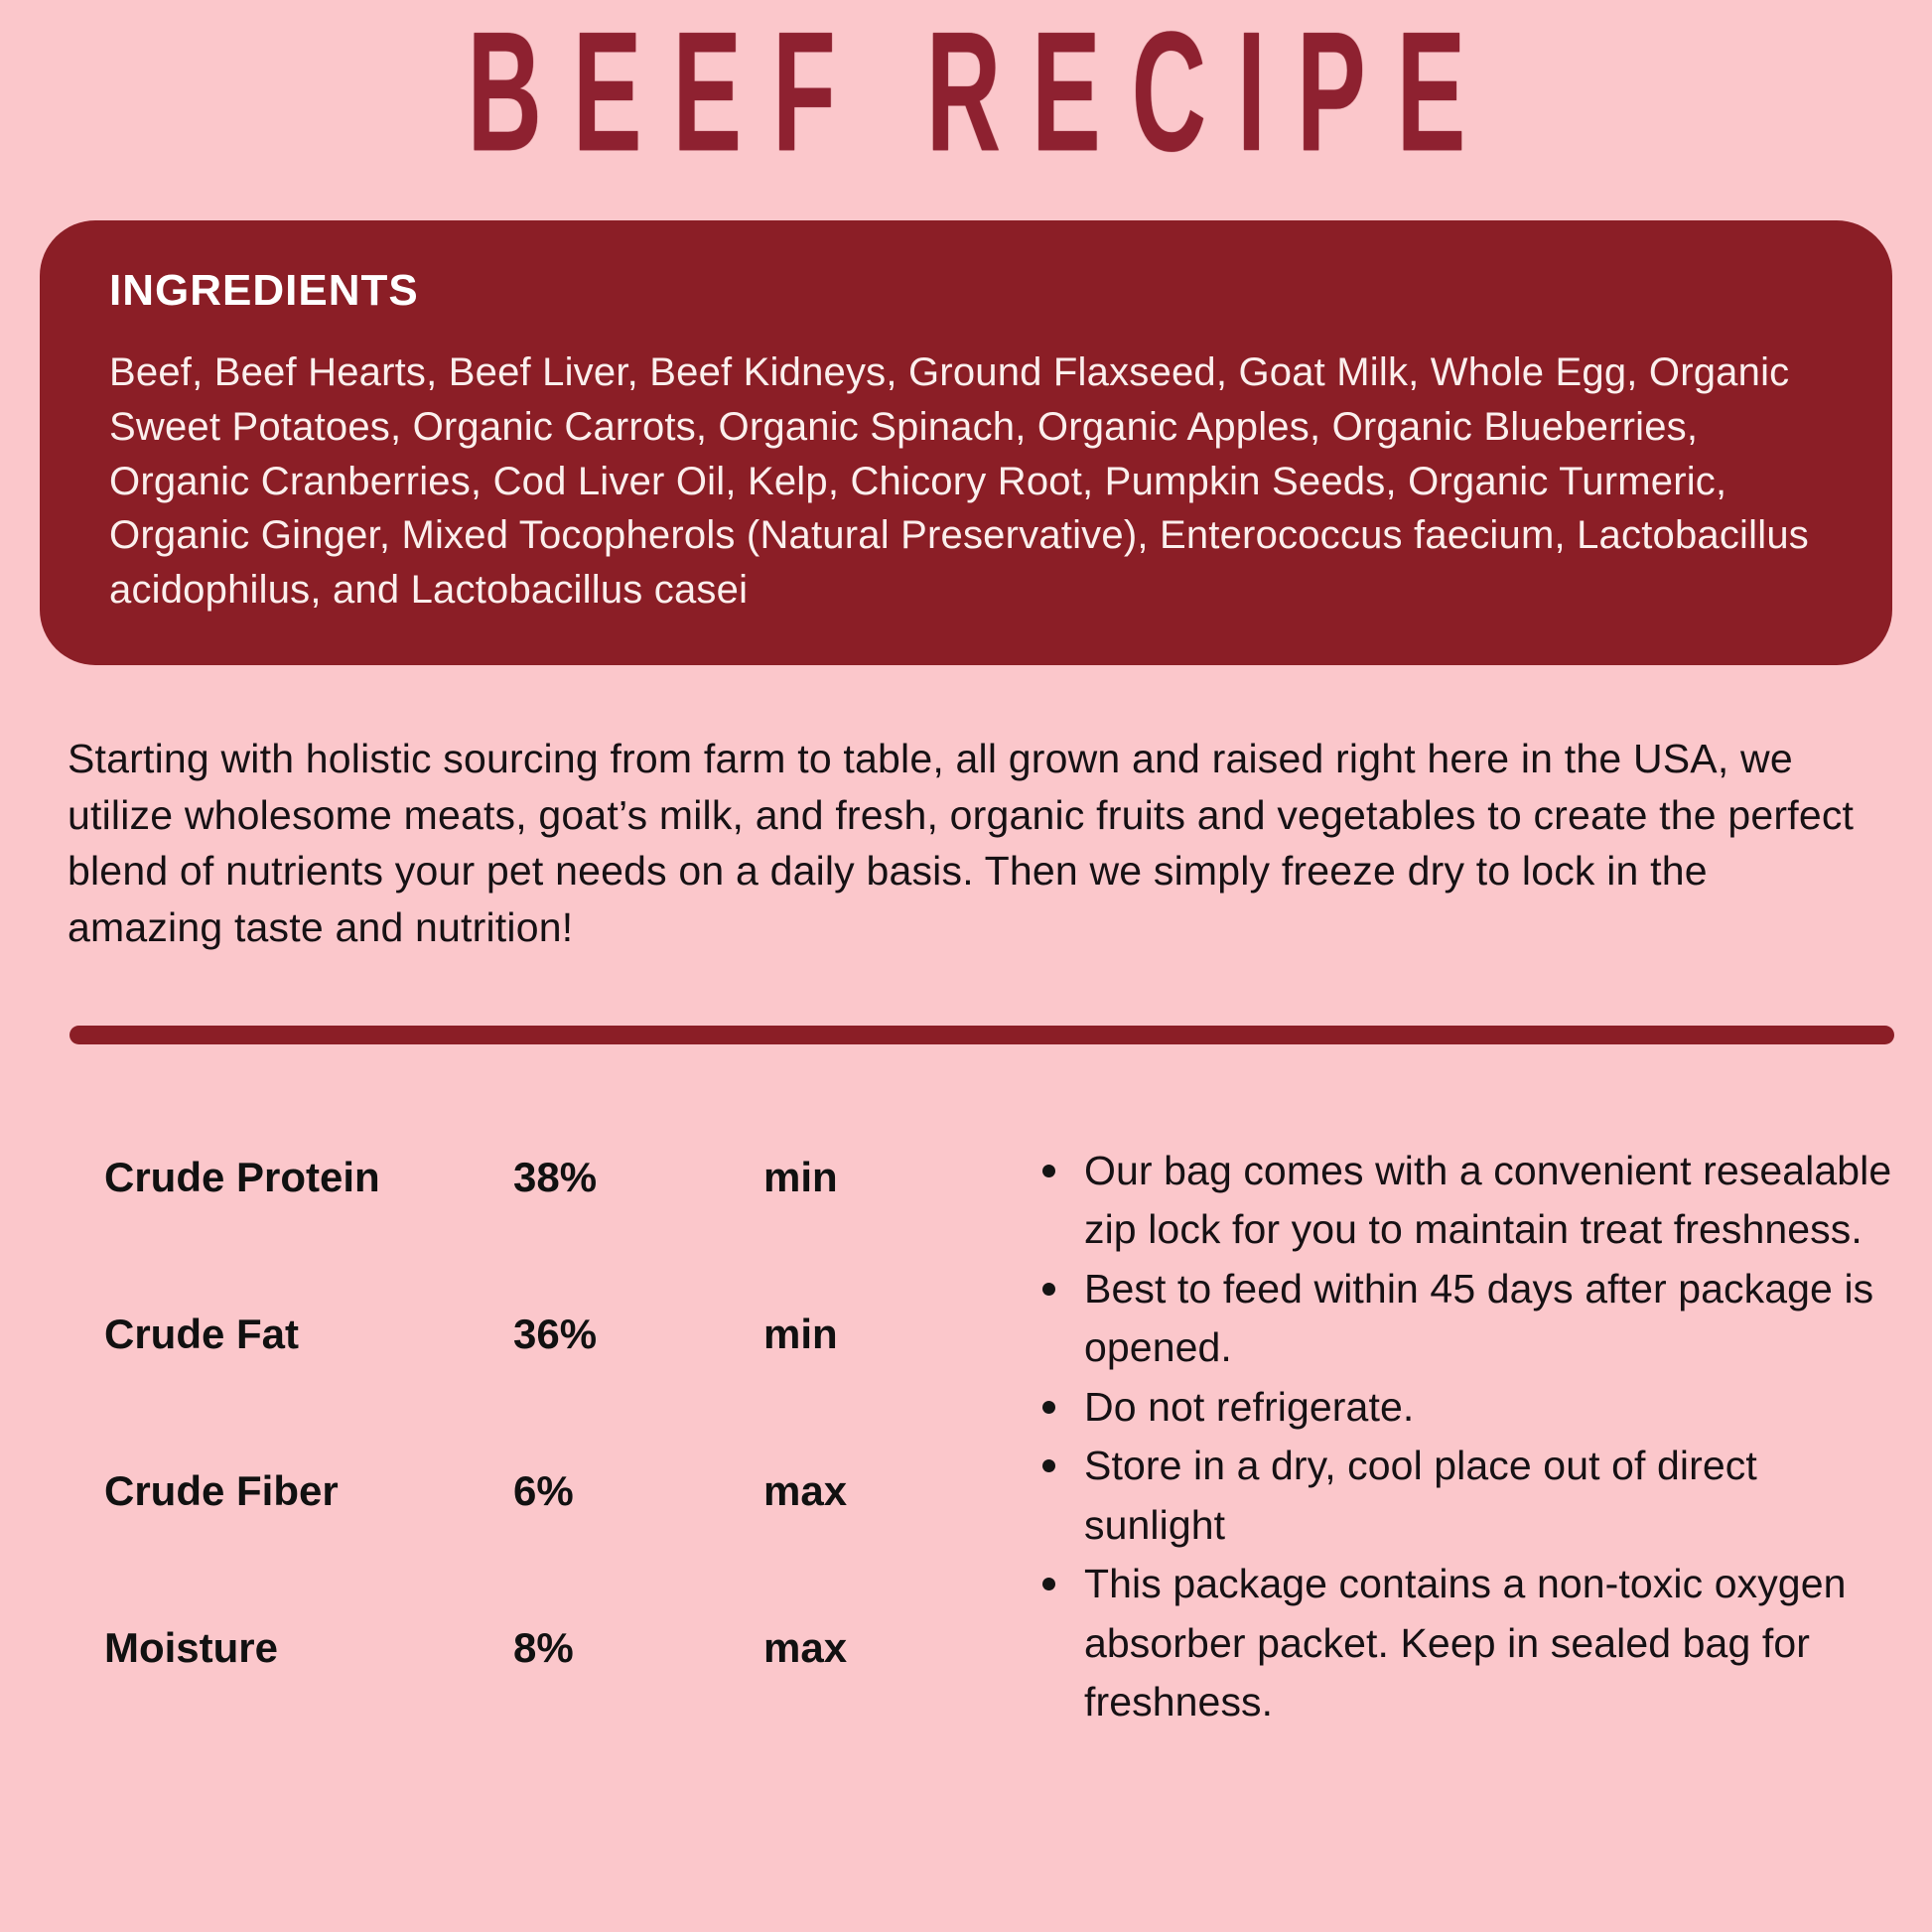 The image size is (1932, 1932). I want to click on list-item: Do not refrigerate., so click(1464, 1408).